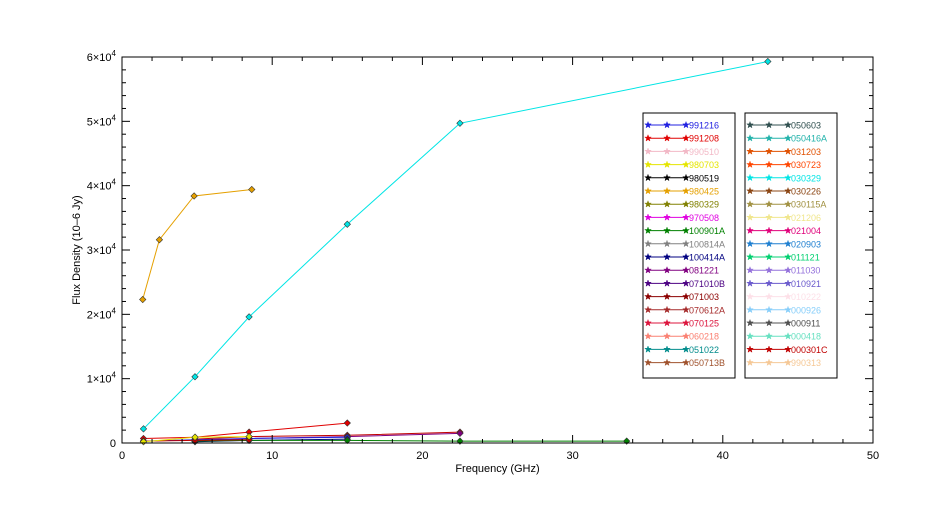 The image size is (948, 509). I want to click on legend-label: 021004, so click(806, 231).